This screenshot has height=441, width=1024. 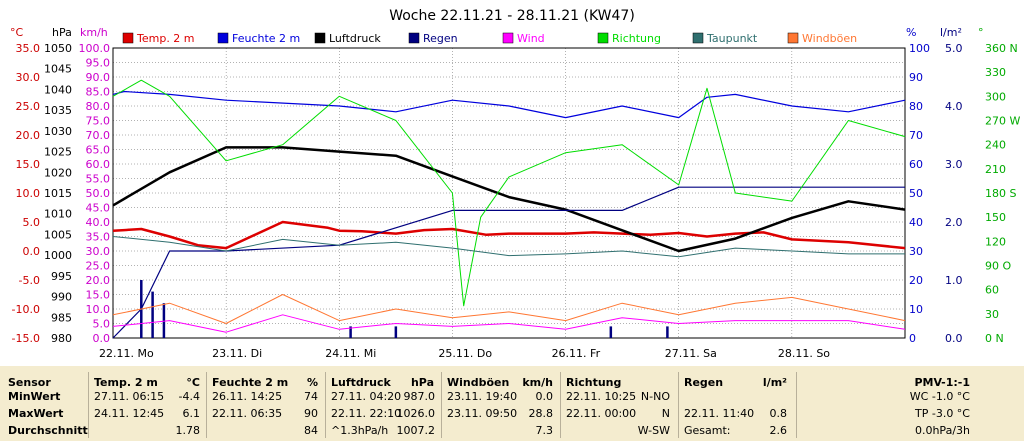 What do you see at coordinates (778, 430) in the screenshot?
I see `stats-cell: 2.6` at bounding box center [778, 430].